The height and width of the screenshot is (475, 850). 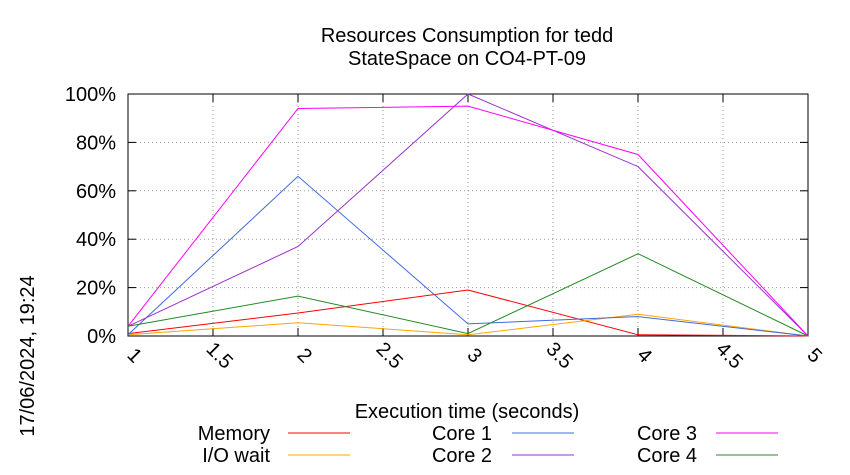 What do you see at coordinates (559, 355) in the screenshot?
I see `x-tick-label: 3.5` at bounding box center [559, 355].